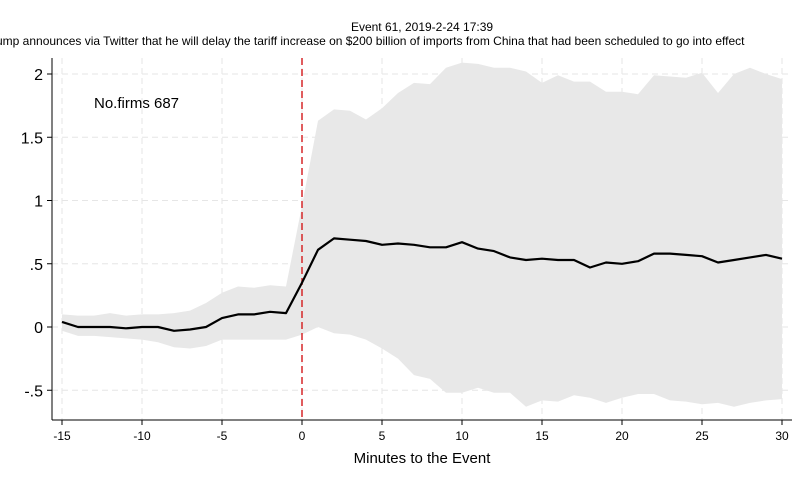 The width and height of the screenshot is (810, 486). Describe the element at coordinates (38, 328) in the screenshot. I see `y-tick-label: 0` at that location.